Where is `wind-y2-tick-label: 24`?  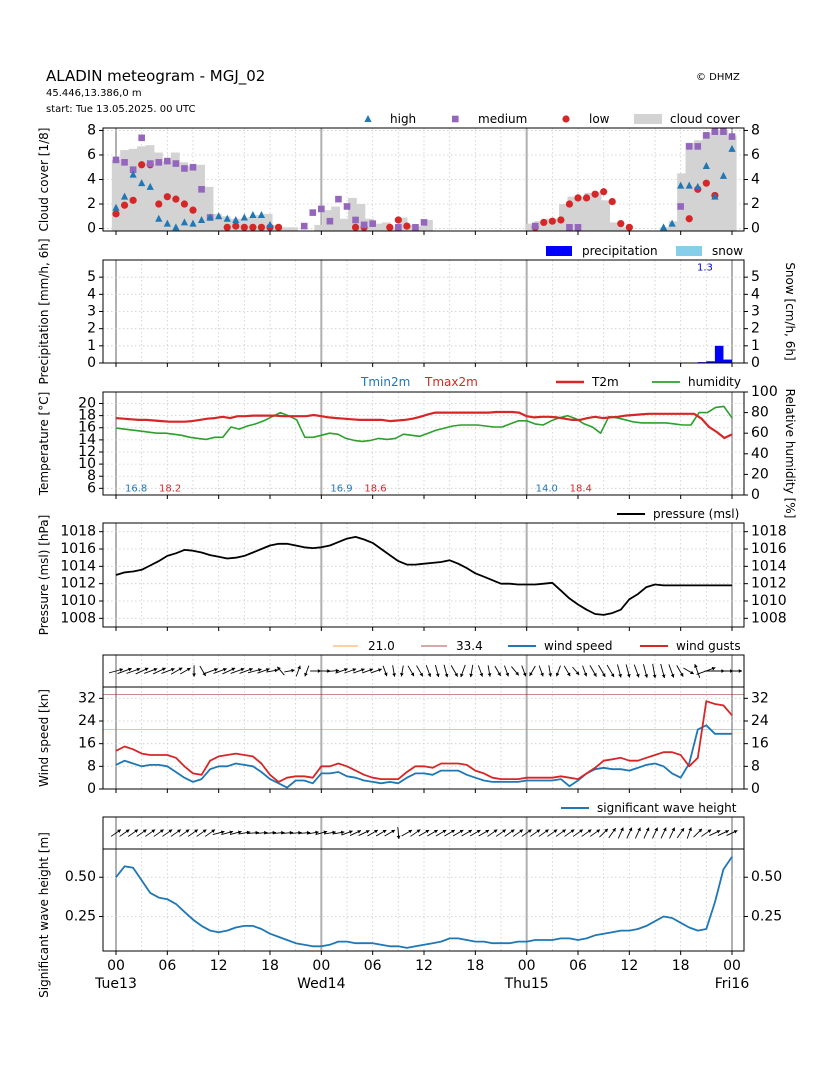
wind-y2-tick-label: 24 is located at coordinates (760, 721).